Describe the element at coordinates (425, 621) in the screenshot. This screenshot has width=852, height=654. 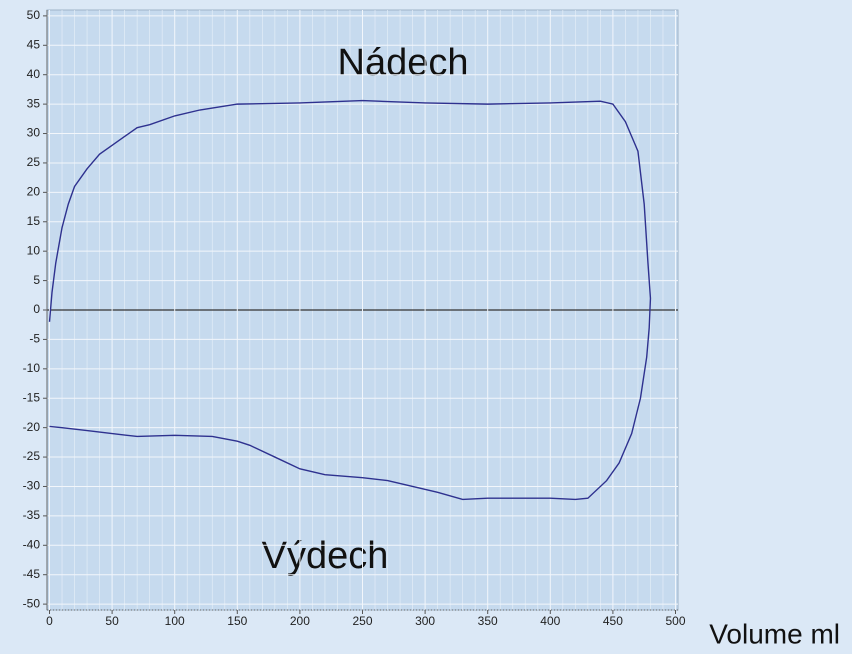
I see `x-tick-label: 300` at that location.